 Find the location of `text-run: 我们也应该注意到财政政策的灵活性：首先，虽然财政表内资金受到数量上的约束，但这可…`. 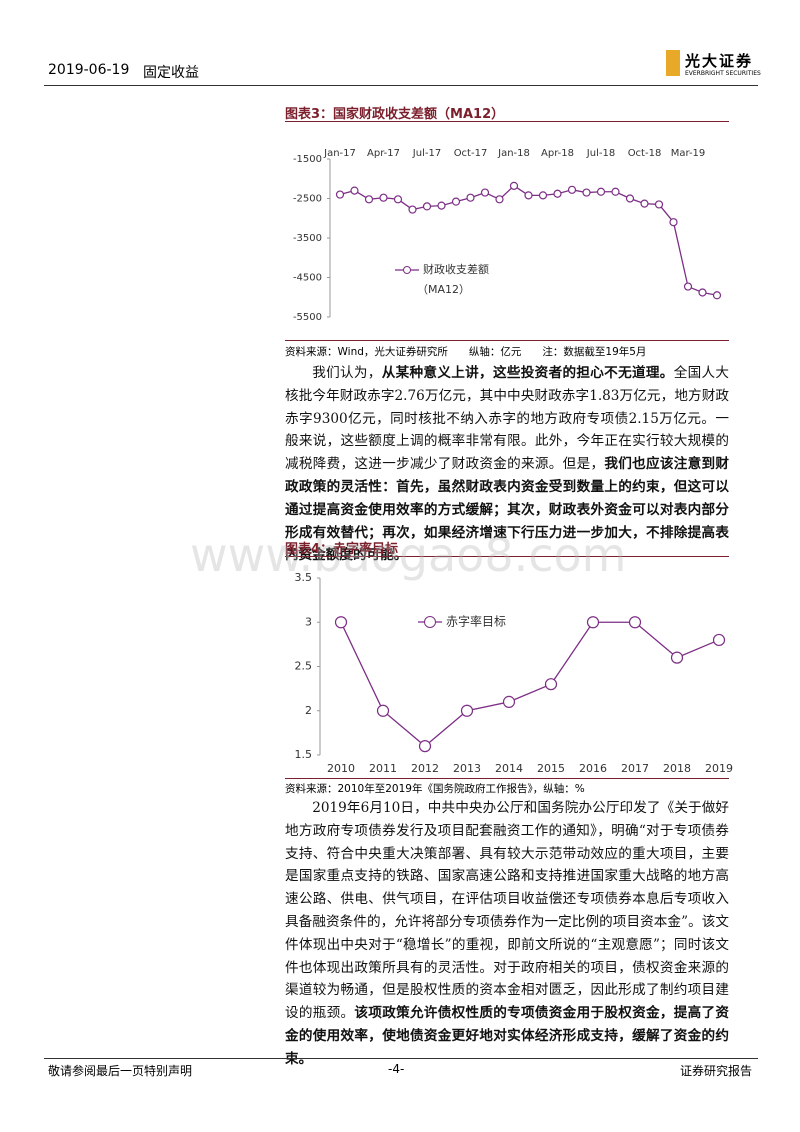

text-run: 我们也应该注意到财政政策的灵活性：首先，虽然财政表内资金受到数量上的约束，但这可… is located at coordinates (507, 510).